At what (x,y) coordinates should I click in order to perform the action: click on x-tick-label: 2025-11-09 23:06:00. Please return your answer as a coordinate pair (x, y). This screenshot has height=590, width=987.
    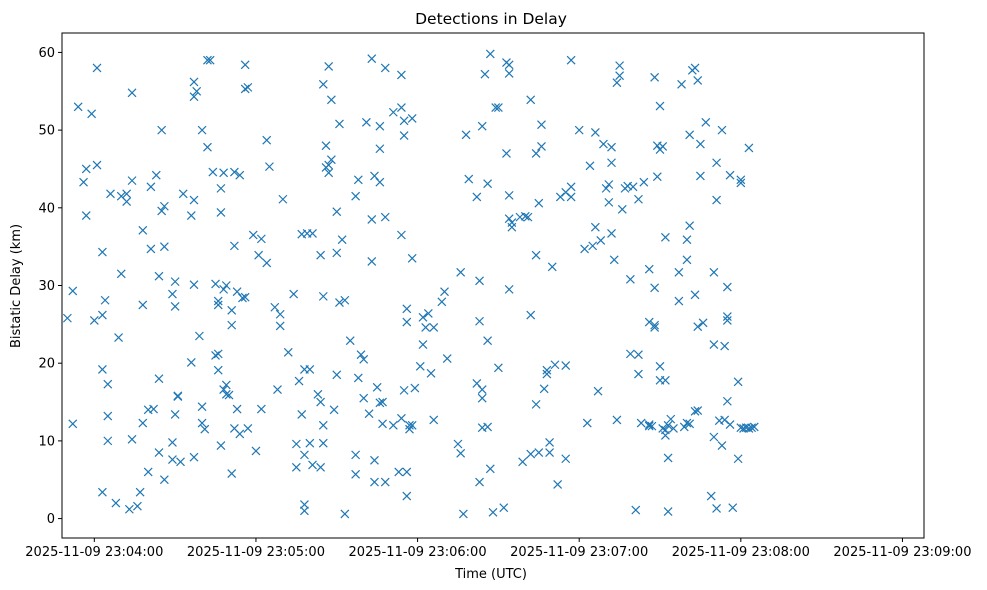
    Looking at the image, I should click on (418, 552).